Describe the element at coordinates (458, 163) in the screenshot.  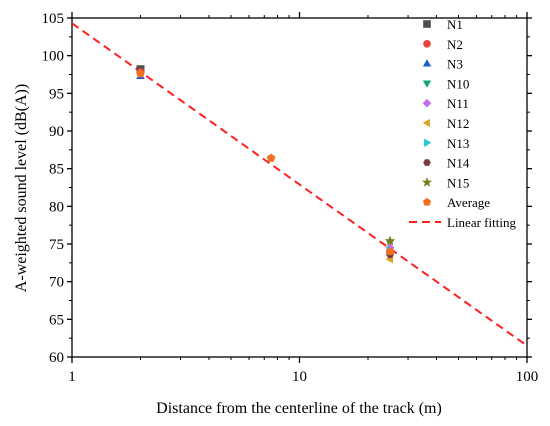
I see `legend-label-n14: N14` at that location.